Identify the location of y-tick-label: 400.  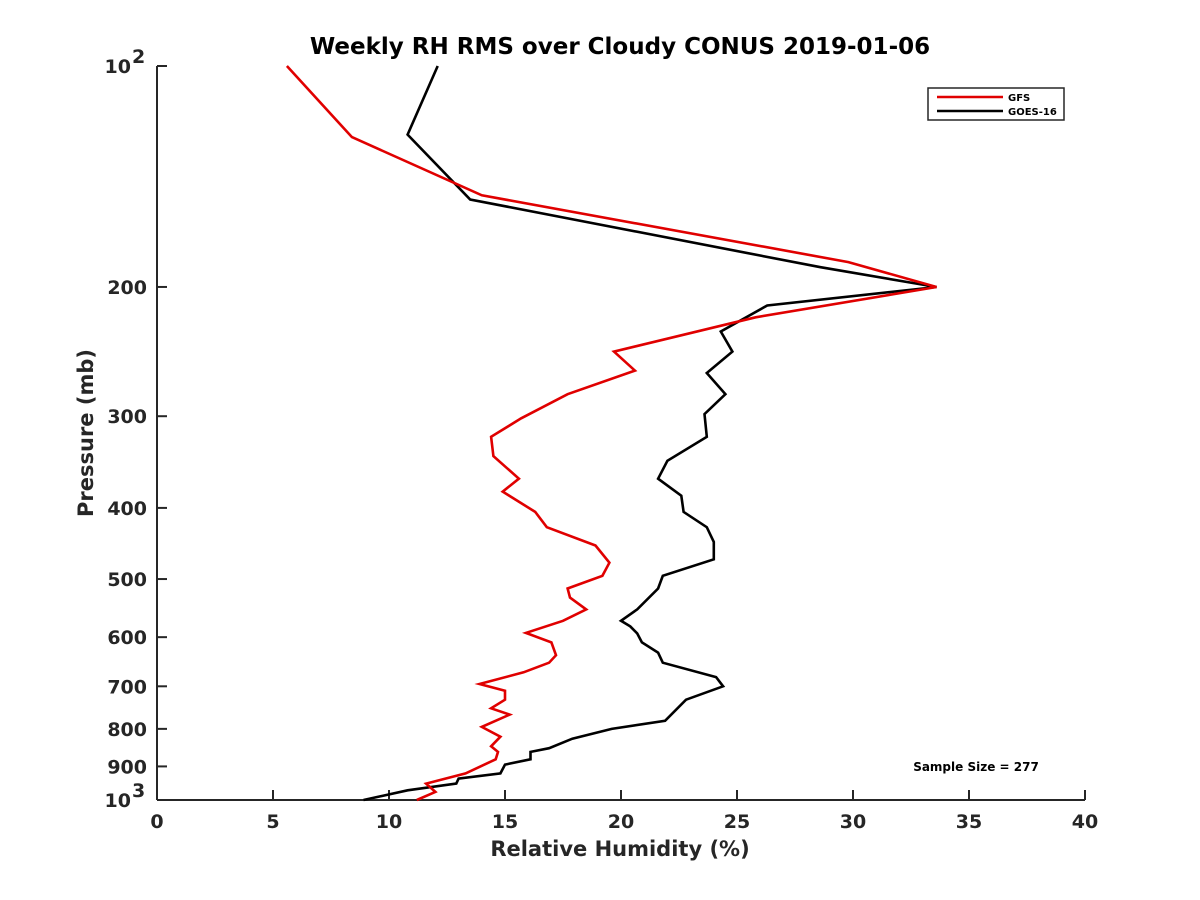
(127, 509).